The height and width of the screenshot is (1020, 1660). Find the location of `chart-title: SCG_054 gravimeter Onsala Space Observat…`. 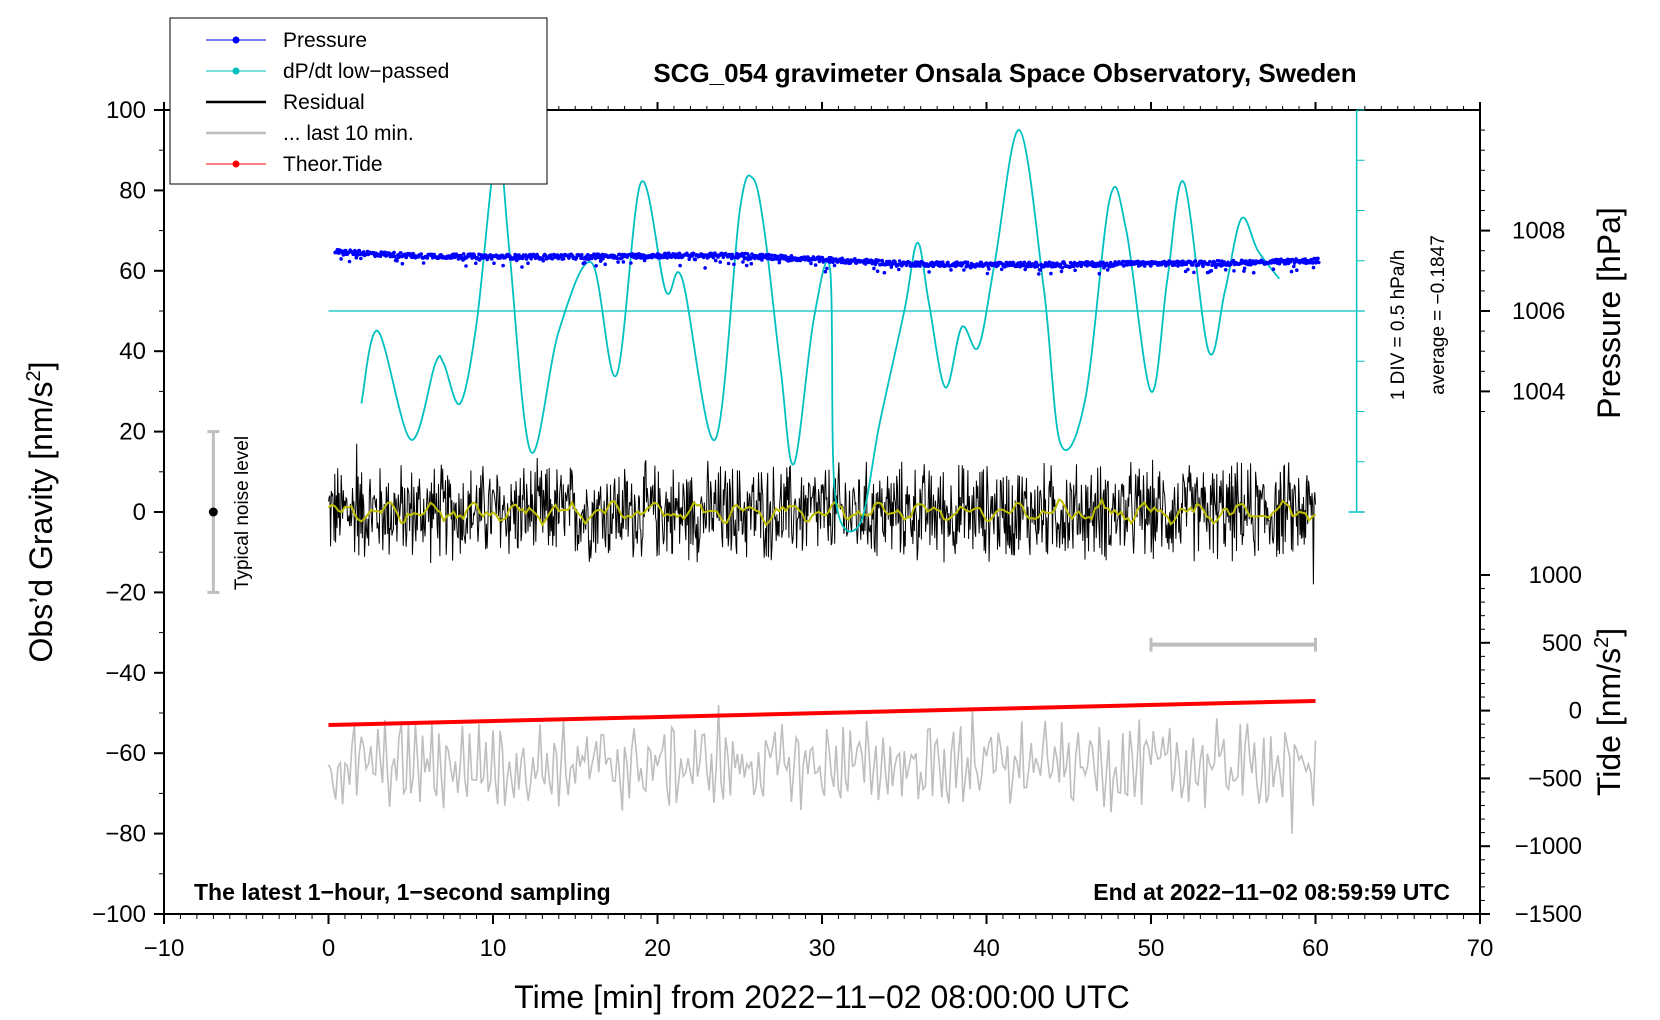

chart-title: SCG_054 gravimeter Onsala Space Observat… is located at coordinates (1004, 73).